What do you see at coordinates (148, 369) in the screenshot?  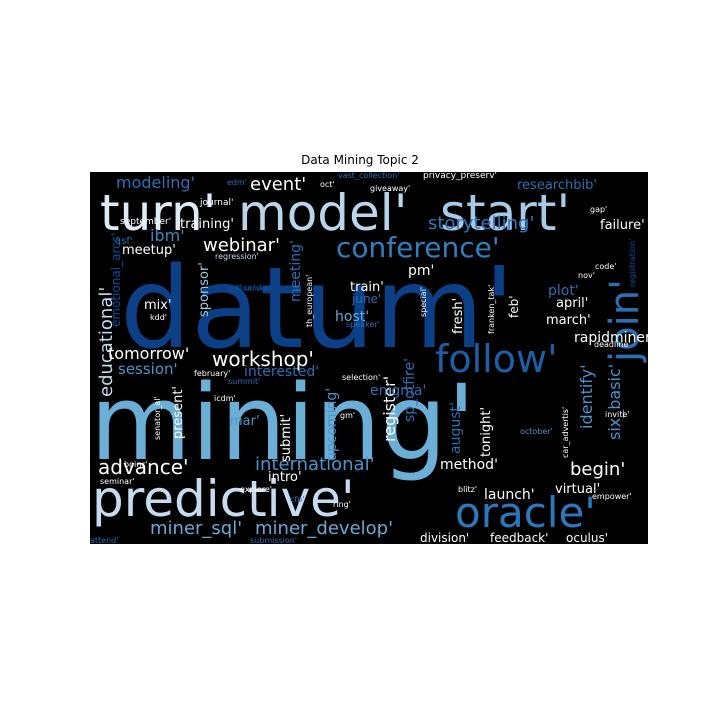 I see `word-session: session'` at bounding box center [148, 369].